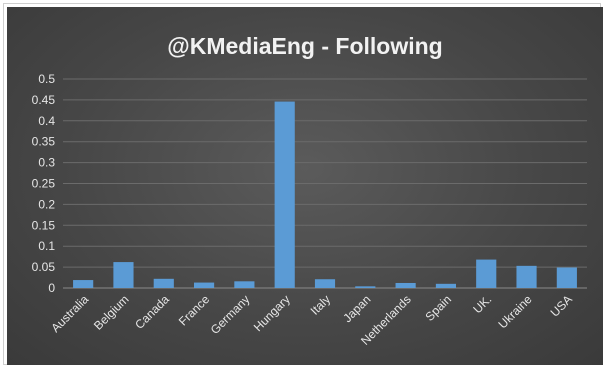 This screenshot has width=604, height=368. Describe the element at coordinates (46, 246) in the screenshot. I see `y-tick-label: 0.1` at that location.